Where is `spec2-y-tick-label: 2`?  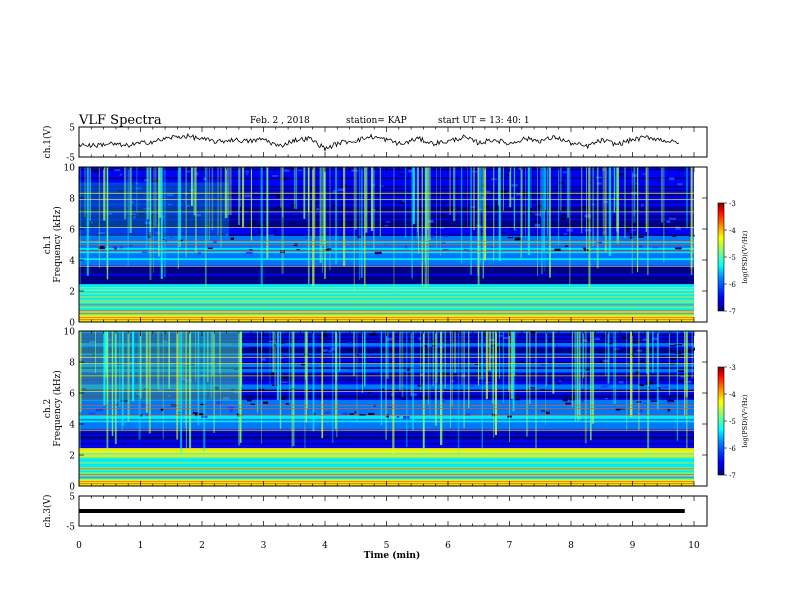 spec2-y-tick-label: 2 is located at coordinates (72, 457).